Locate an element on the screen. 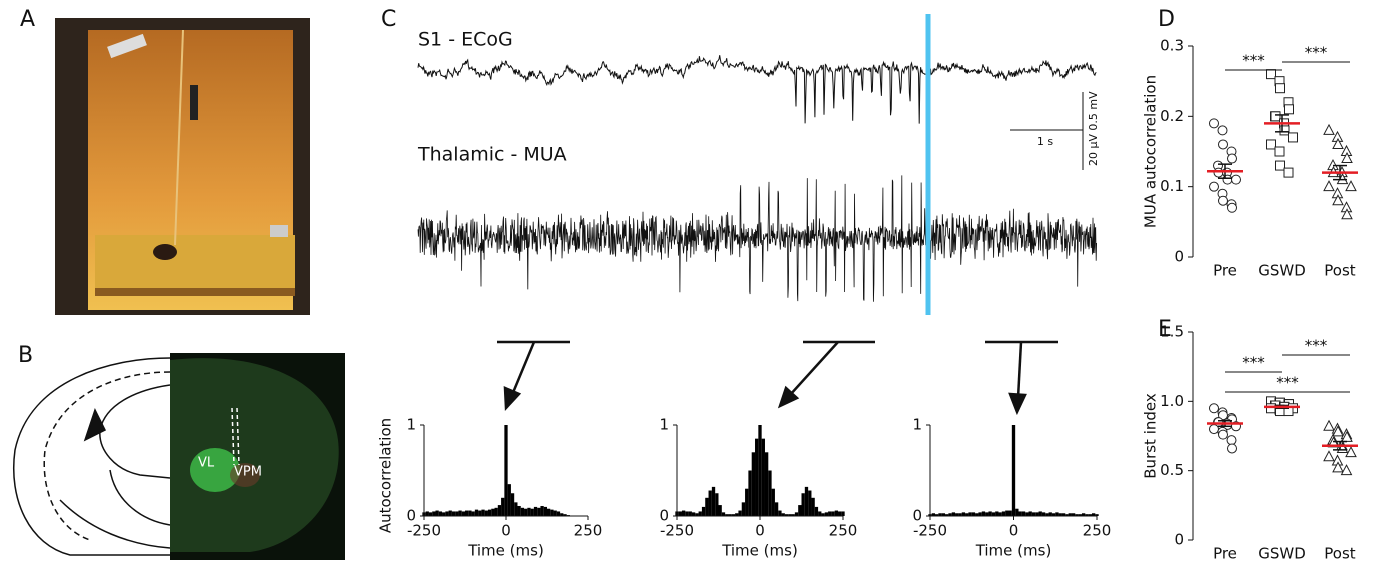  photo-a is located at coordinates (182, 166).